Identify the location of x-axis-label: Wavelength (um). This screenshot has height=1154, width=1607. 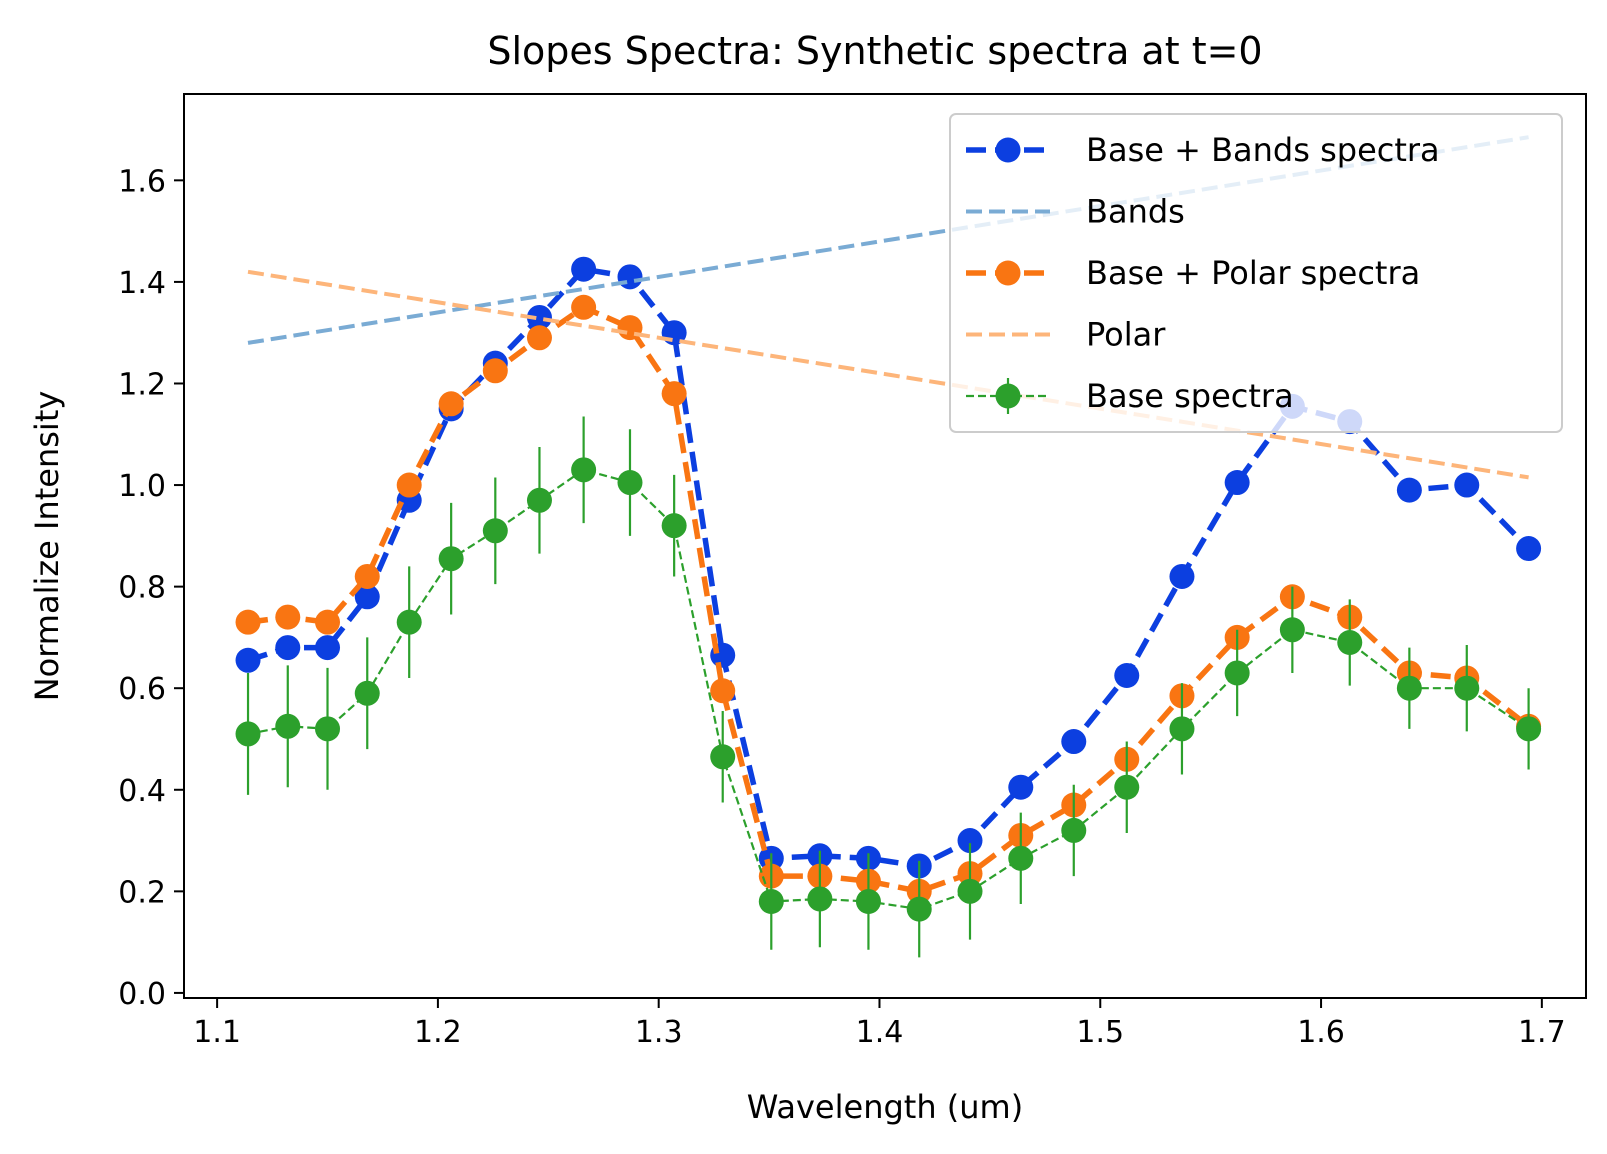
(885, 1107).